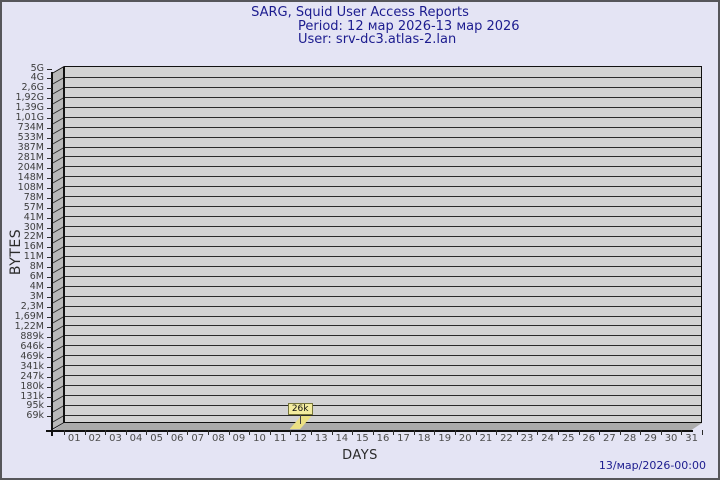 The image size is (720, 480). Describe the element at coordinates (362, 438) in the screenshot. I see `x-axis-tick-label: 15` at that location.